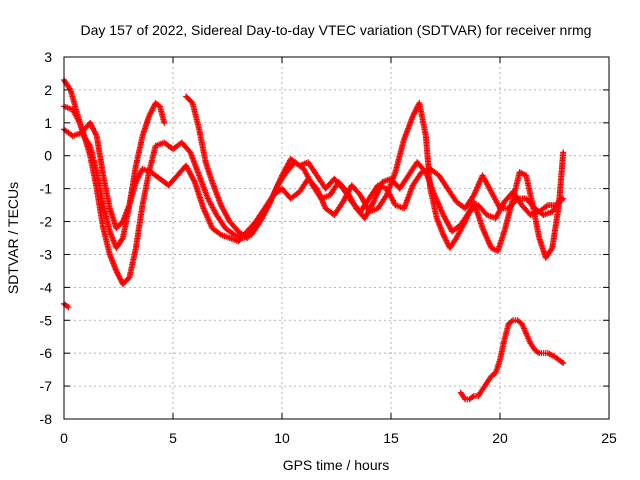 The width and height of the screenshot is (640, 480). I want to click on x-tick-label: 10, so click(282, 438).